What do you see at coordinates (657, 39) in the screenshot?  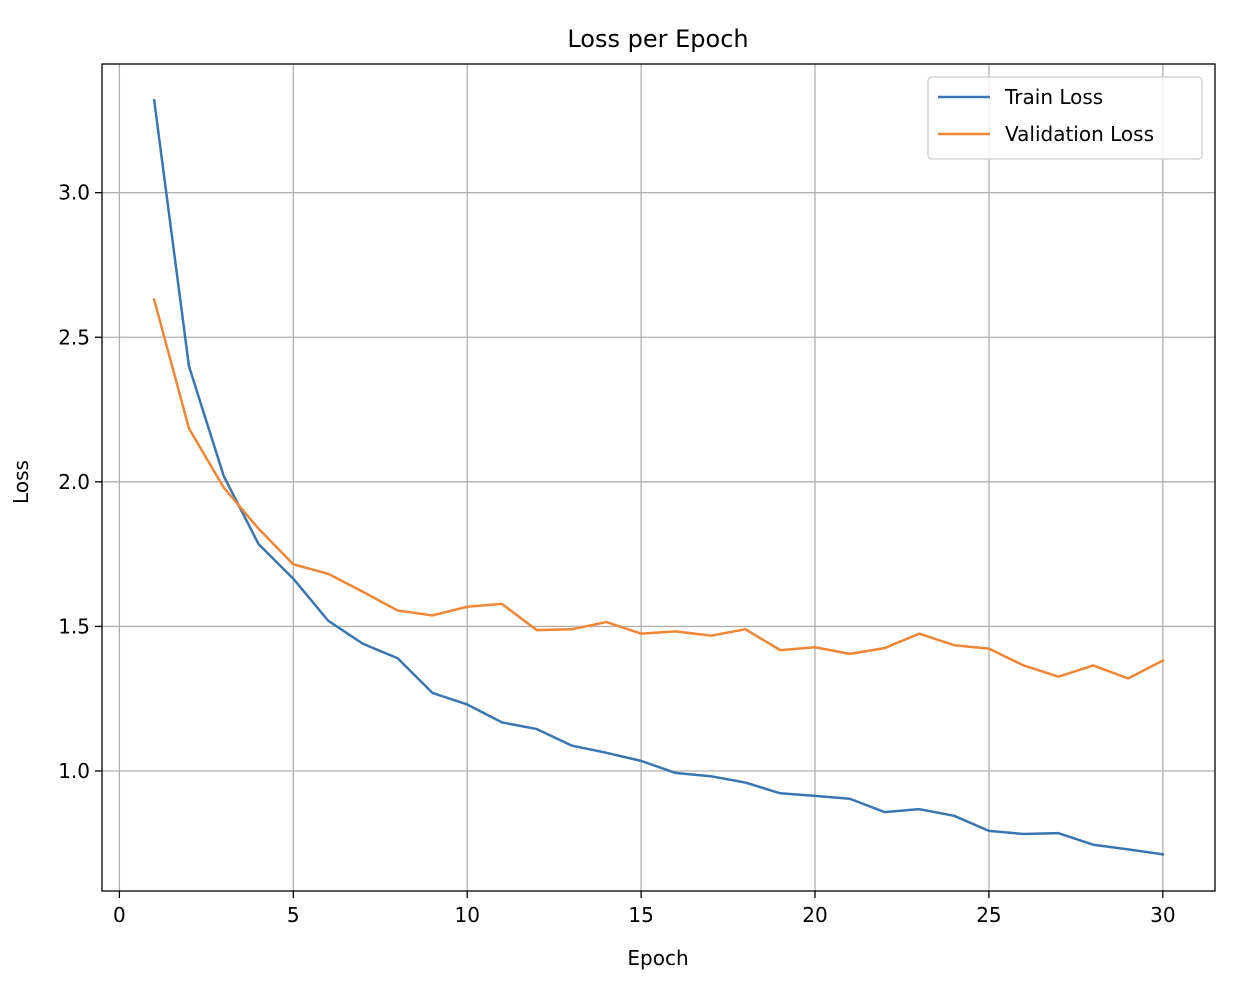 I see `chart-title: Loss per Epoch` at bounding box center [657, 39].